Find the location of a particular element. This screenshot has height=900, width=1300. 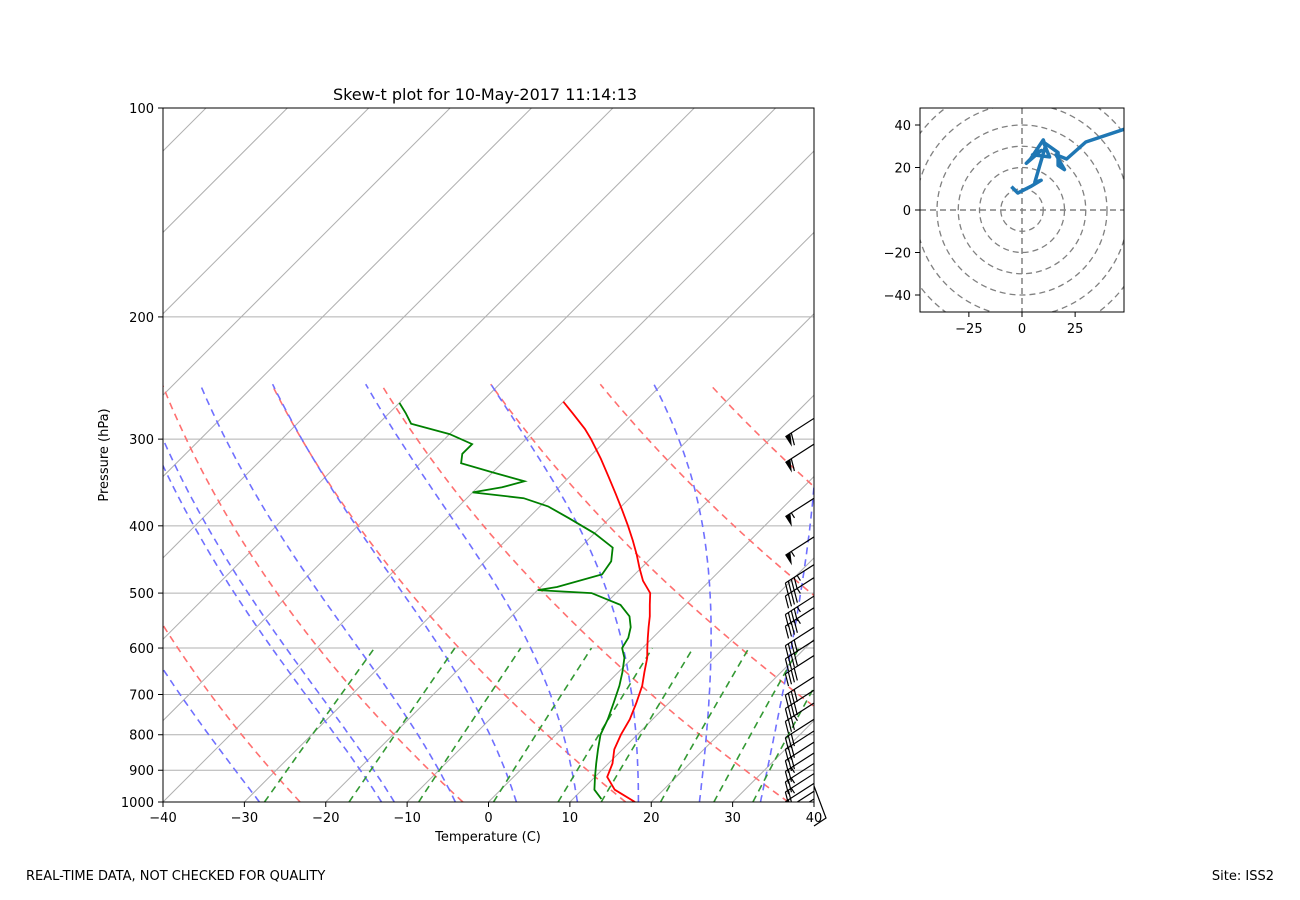

hodograph-x-tick-label: 25 is located at coordinates (1075, 329).